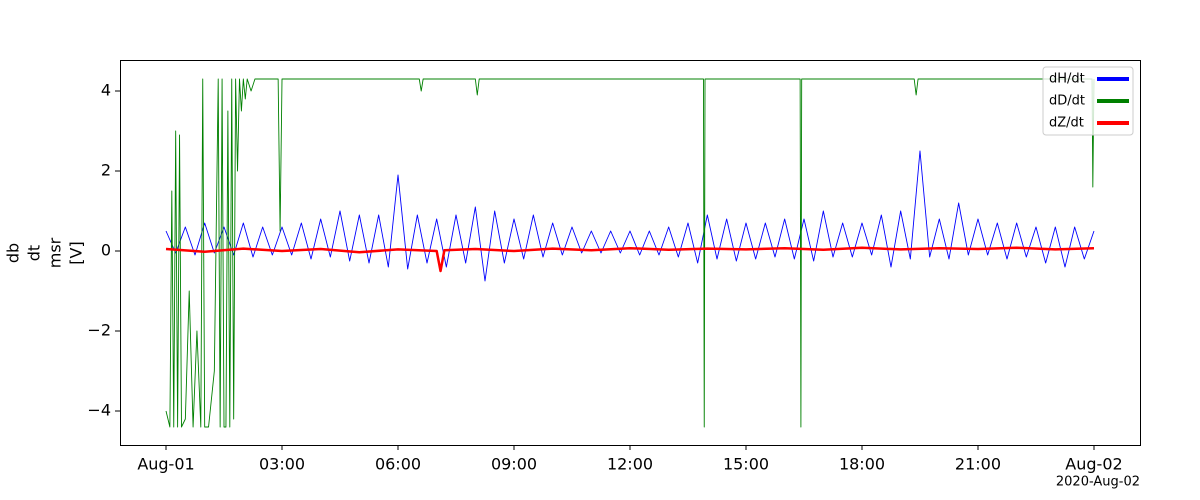  What do you see at coordinates (106, 250) in the screenshot?
I see `y-tick-label: 0` at bounding box center [106, 250].